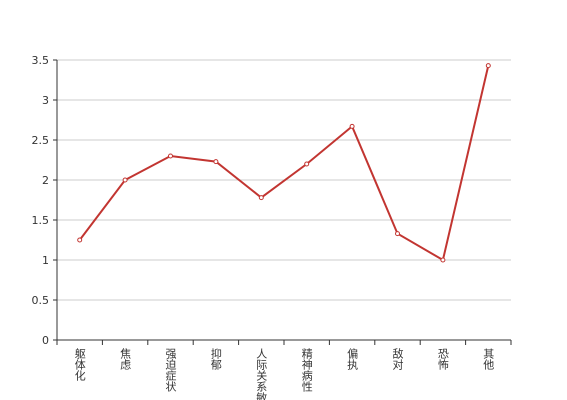  Describe the element at coordinates (261, 374) in the screenshot. I see `x-tick-label: 人际关系敏感` at that location.